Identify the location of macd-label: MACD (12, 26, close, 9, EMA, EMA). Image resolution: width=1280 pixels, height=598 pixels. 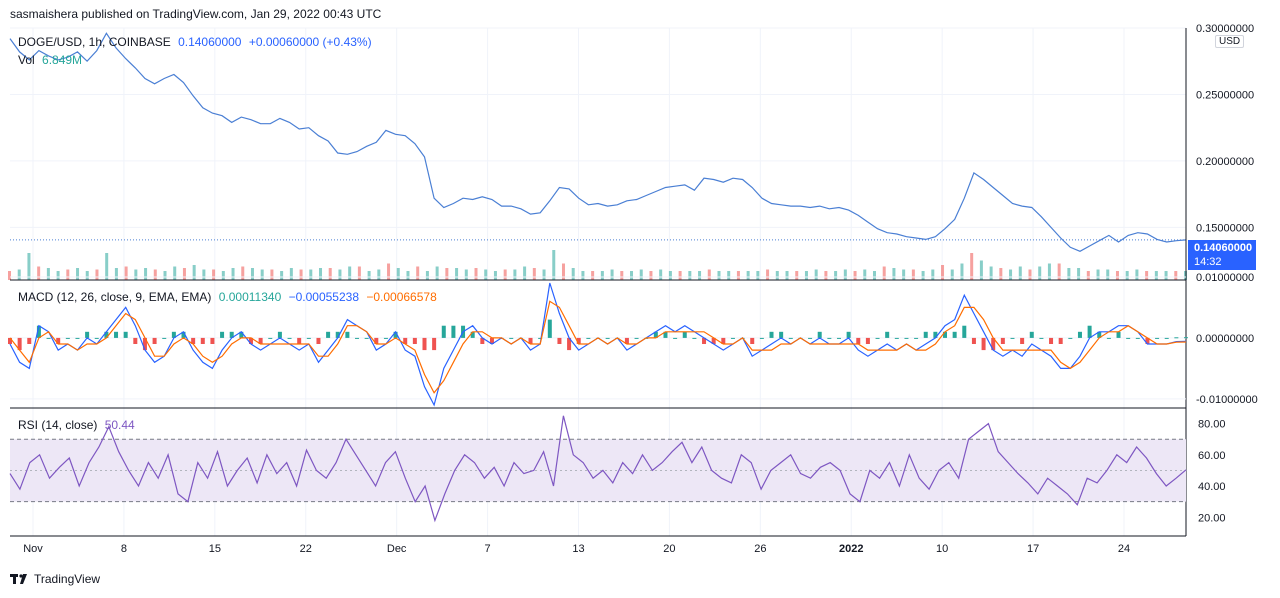
(115, 297).